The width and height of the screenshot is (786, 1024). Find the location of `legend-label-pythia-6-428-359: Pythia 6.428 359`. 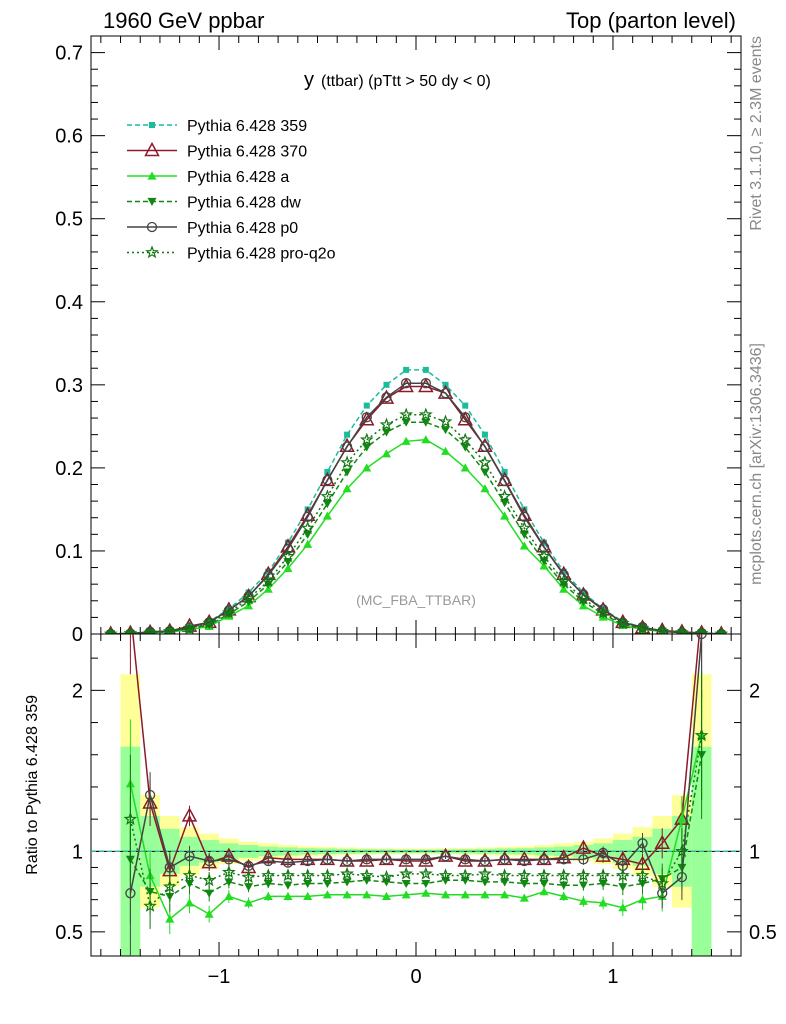

legend-label-pythia-6-428-359: Pythia 6.428 359 is located at coordinates (247, 126).